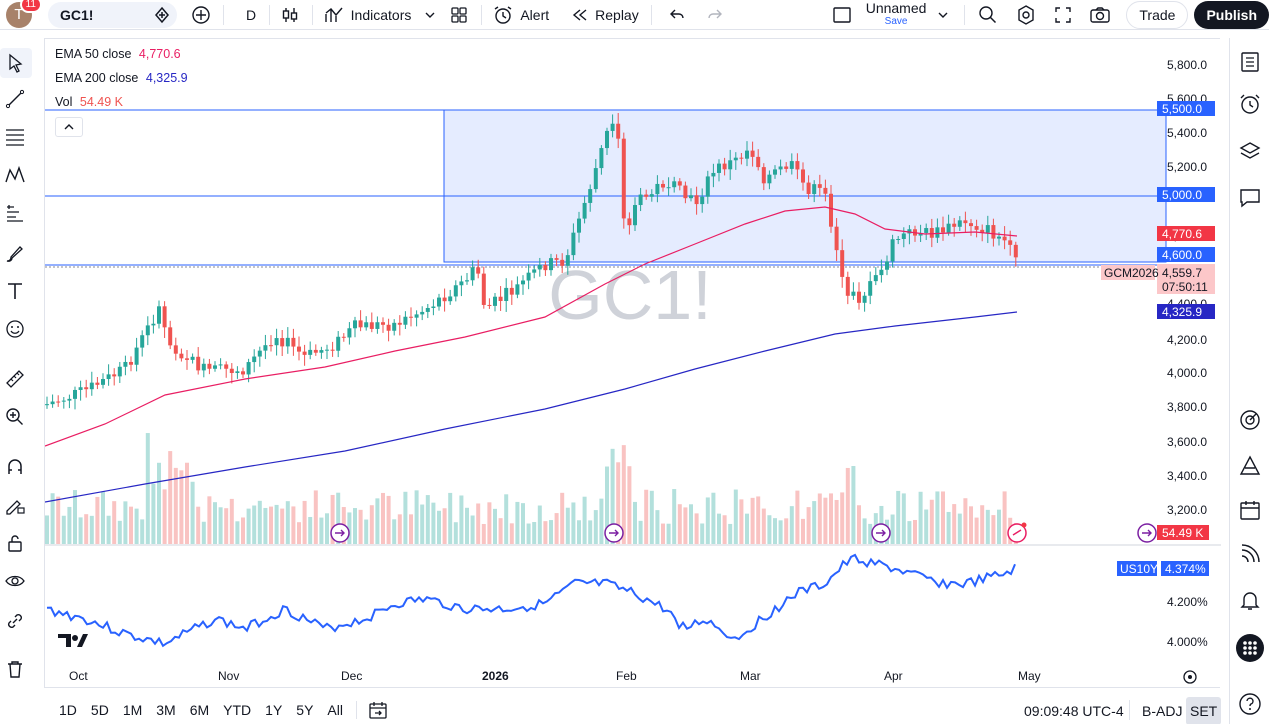 This screenshot has width=1269, height=724. I want to click on range-ytd: YTD, so click(237, 710).